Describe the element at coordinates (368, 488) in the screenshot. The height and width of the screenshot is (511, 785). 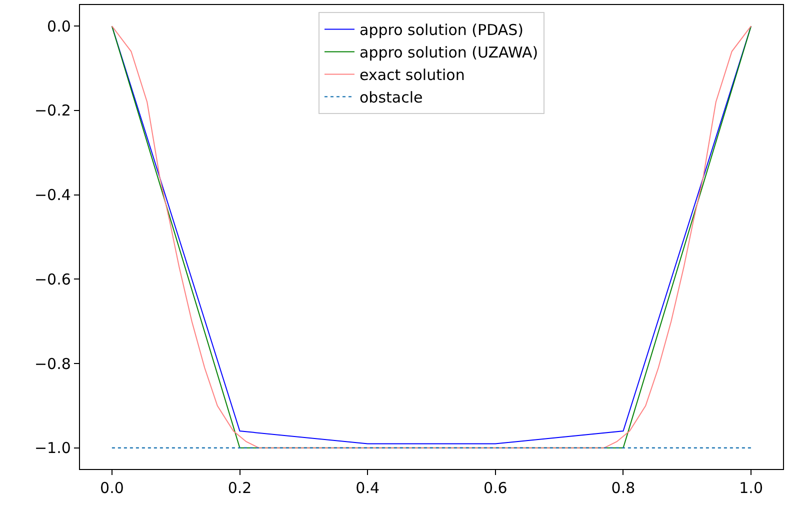
I see `x-tick-label: 0.4` at that location.